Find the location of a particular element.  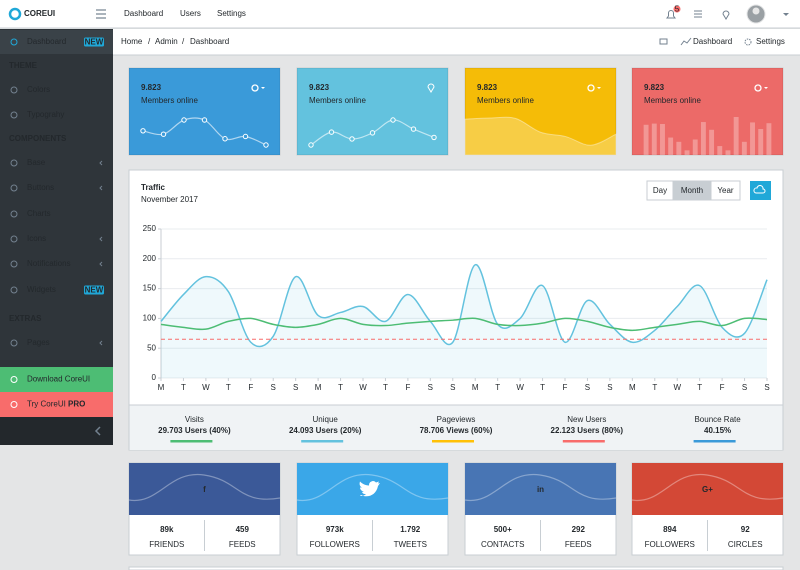

next-card is located at coordinates (456, 568).